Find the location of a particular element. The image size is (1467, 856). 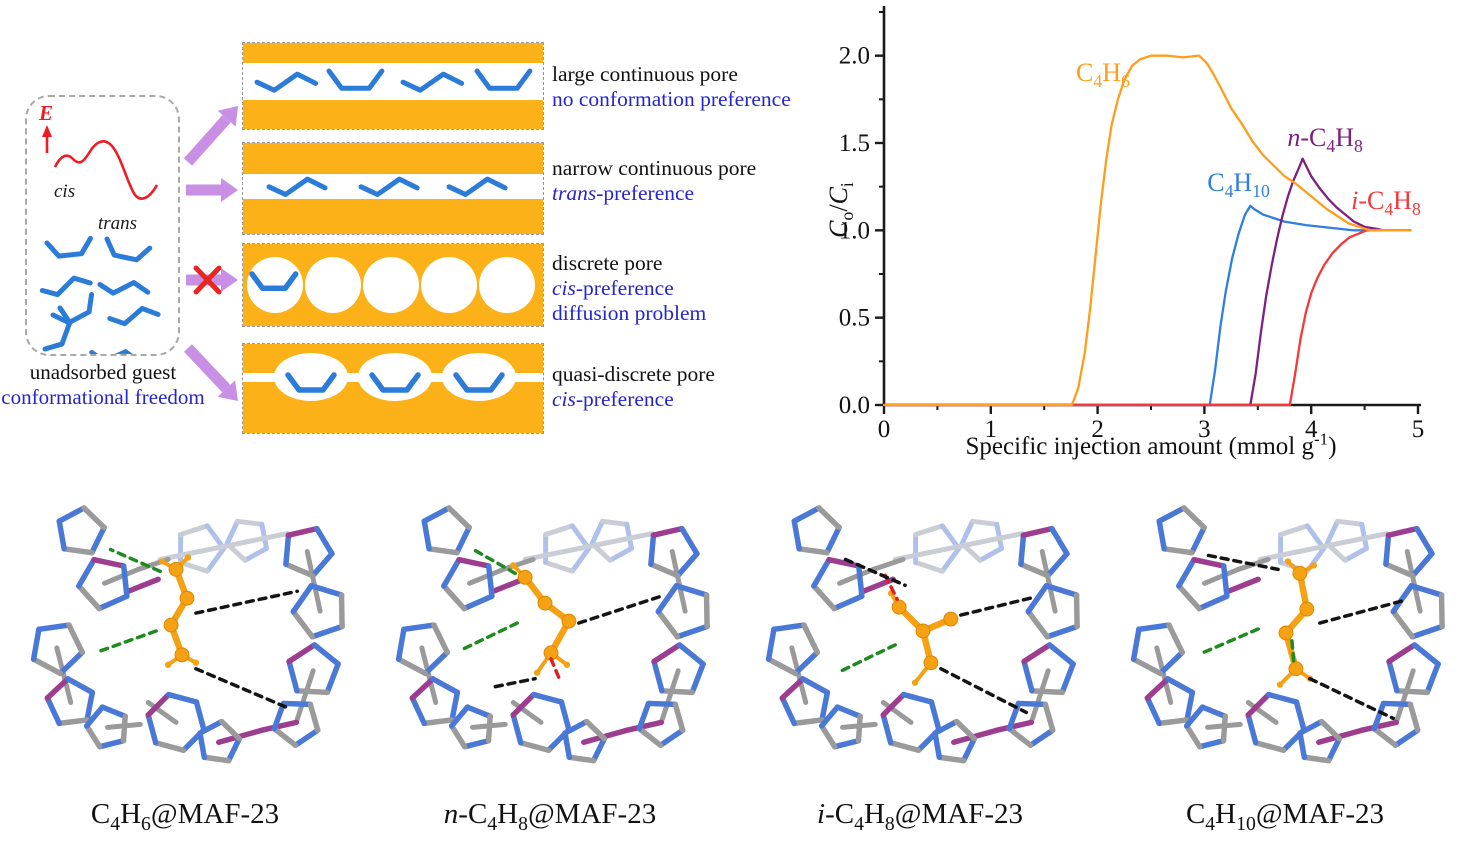

y-tick-label: 1.5 is located at coordinates (854, 143).